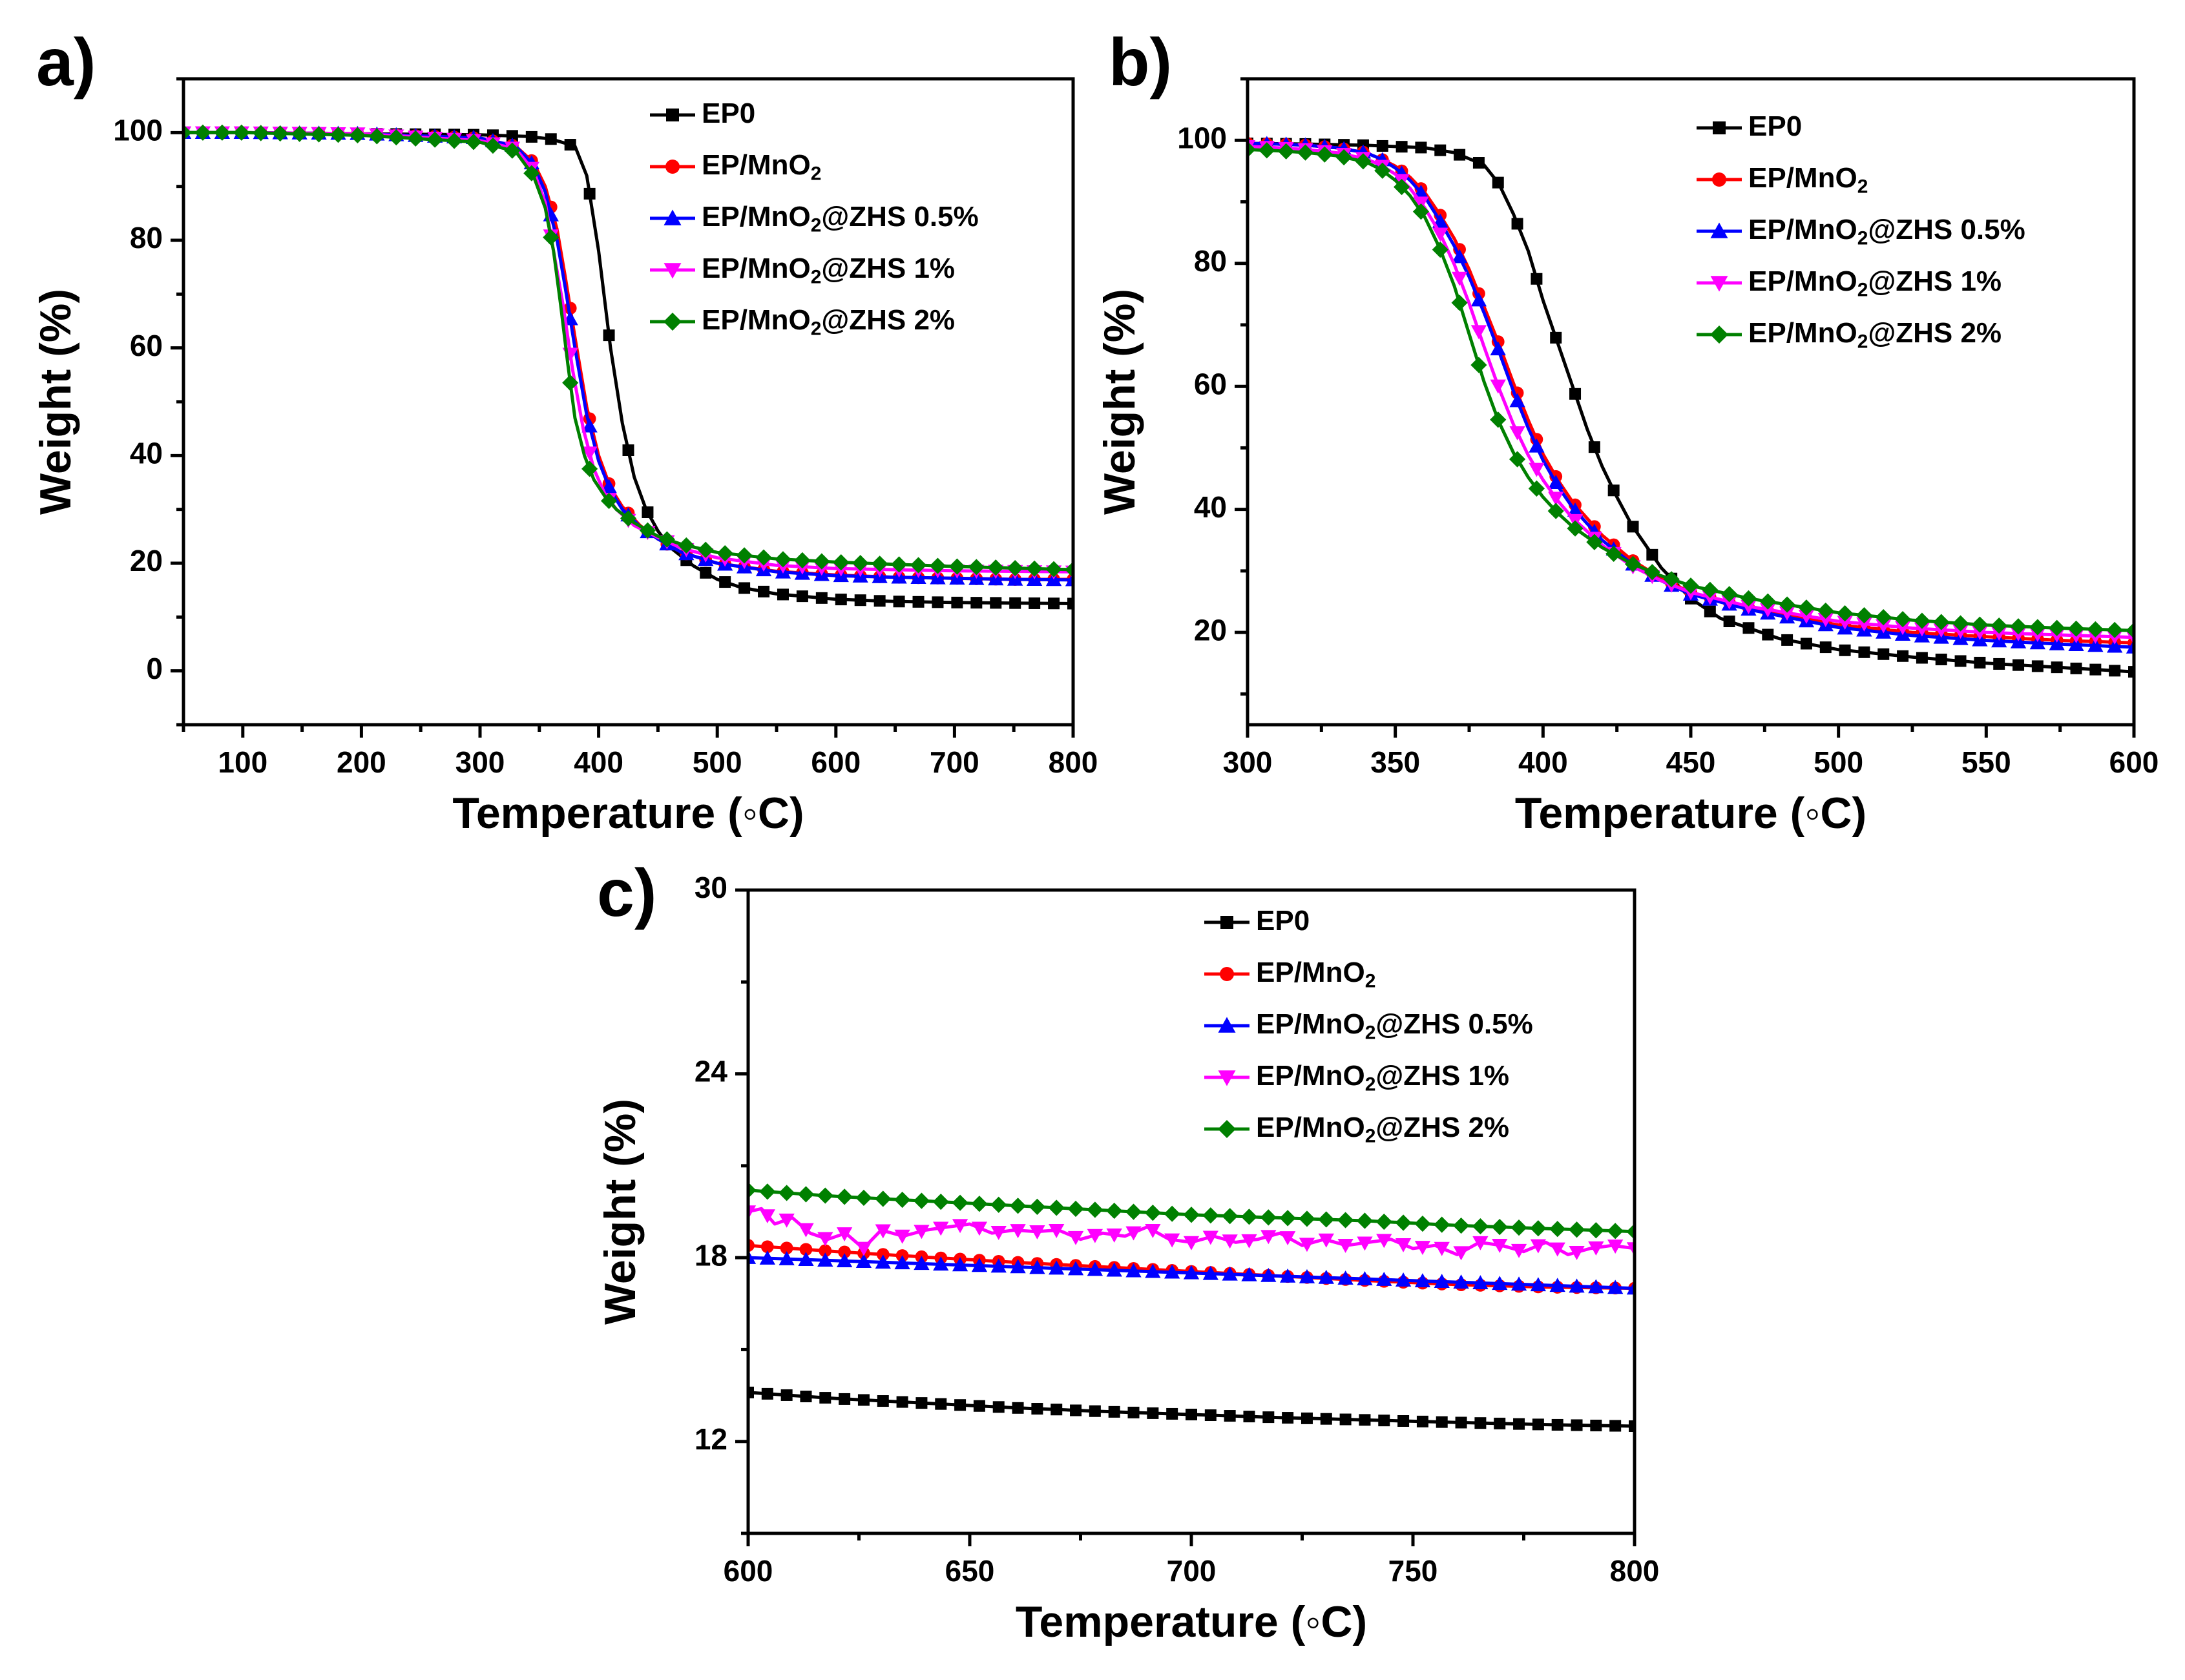  What do you see at coordinates (1210, 261) in the screenshot?
I see `y-tick-label: 80` at bounding box center [1210, 261].